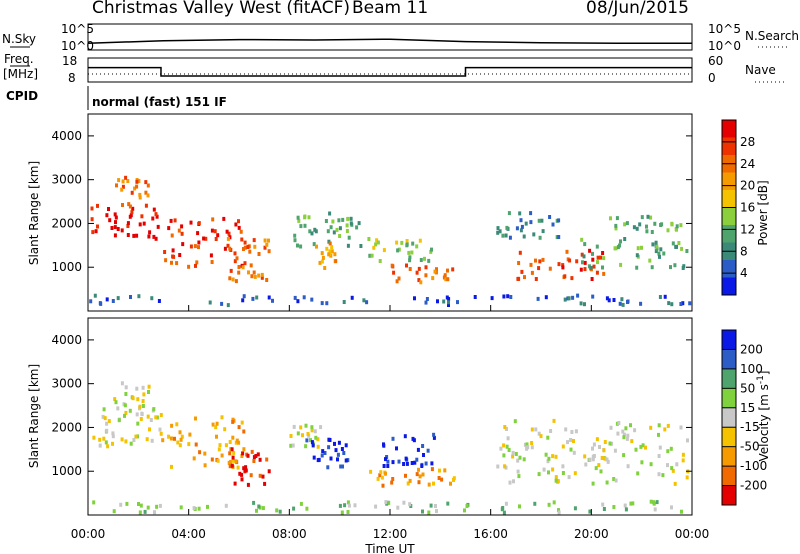 The height and width of the screenshot is (554, 800). What do you see at coordinates (744, 273) in the screenshot?
I see `colorbar-tick-label: 4` at bounding box center [744, 273].